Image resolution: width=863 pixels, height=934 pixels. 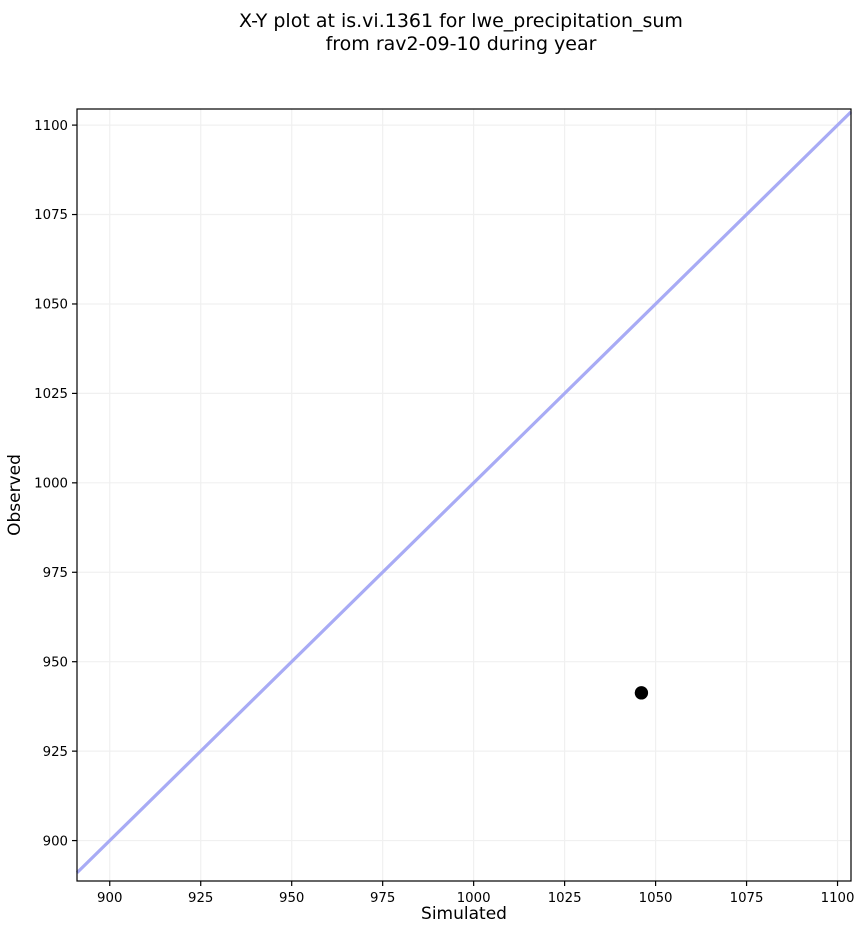 What do you see at coordinates (464, 914) in the screenshot?
I see `x-axis-label: Simulated` at bounding box center [464, 914].